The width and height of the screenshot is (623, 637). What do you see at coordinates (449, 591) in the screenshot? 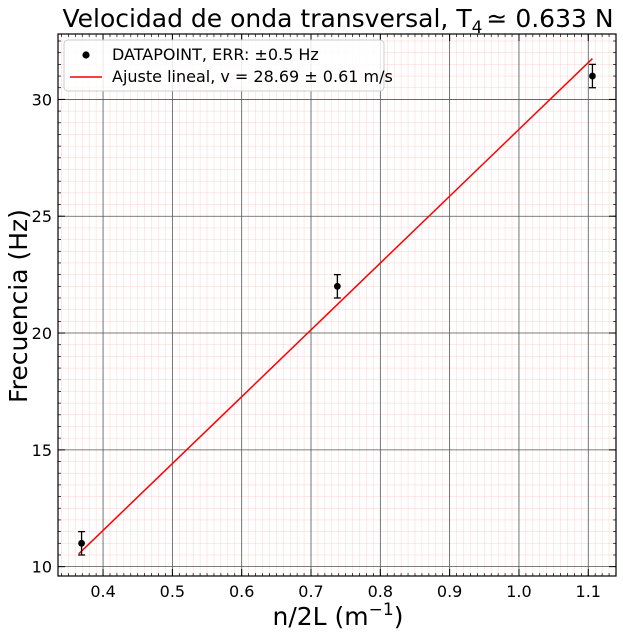
I see `x-tick-label: 0.9` at bounding box center [449, 591].